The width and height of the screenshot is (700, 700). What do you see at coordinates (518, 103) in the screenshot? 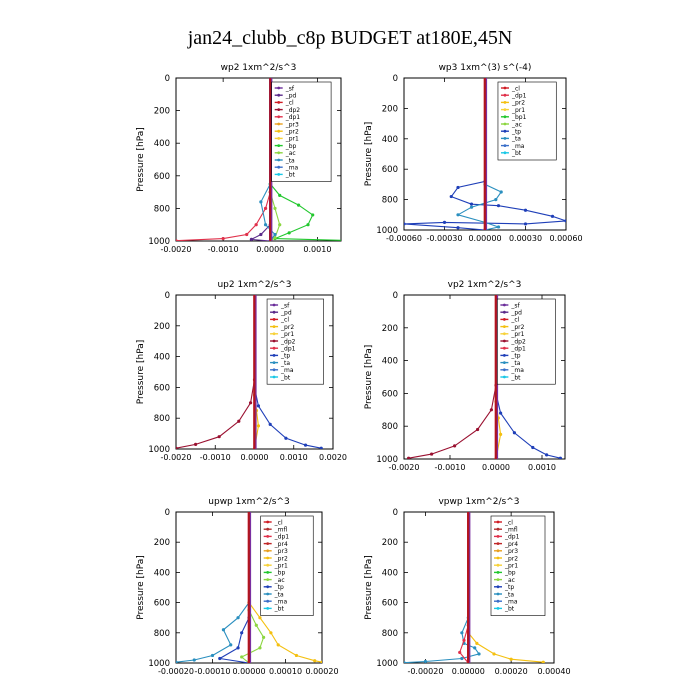
I see `legend-label: _pr2` at bounding box center [518, 103].